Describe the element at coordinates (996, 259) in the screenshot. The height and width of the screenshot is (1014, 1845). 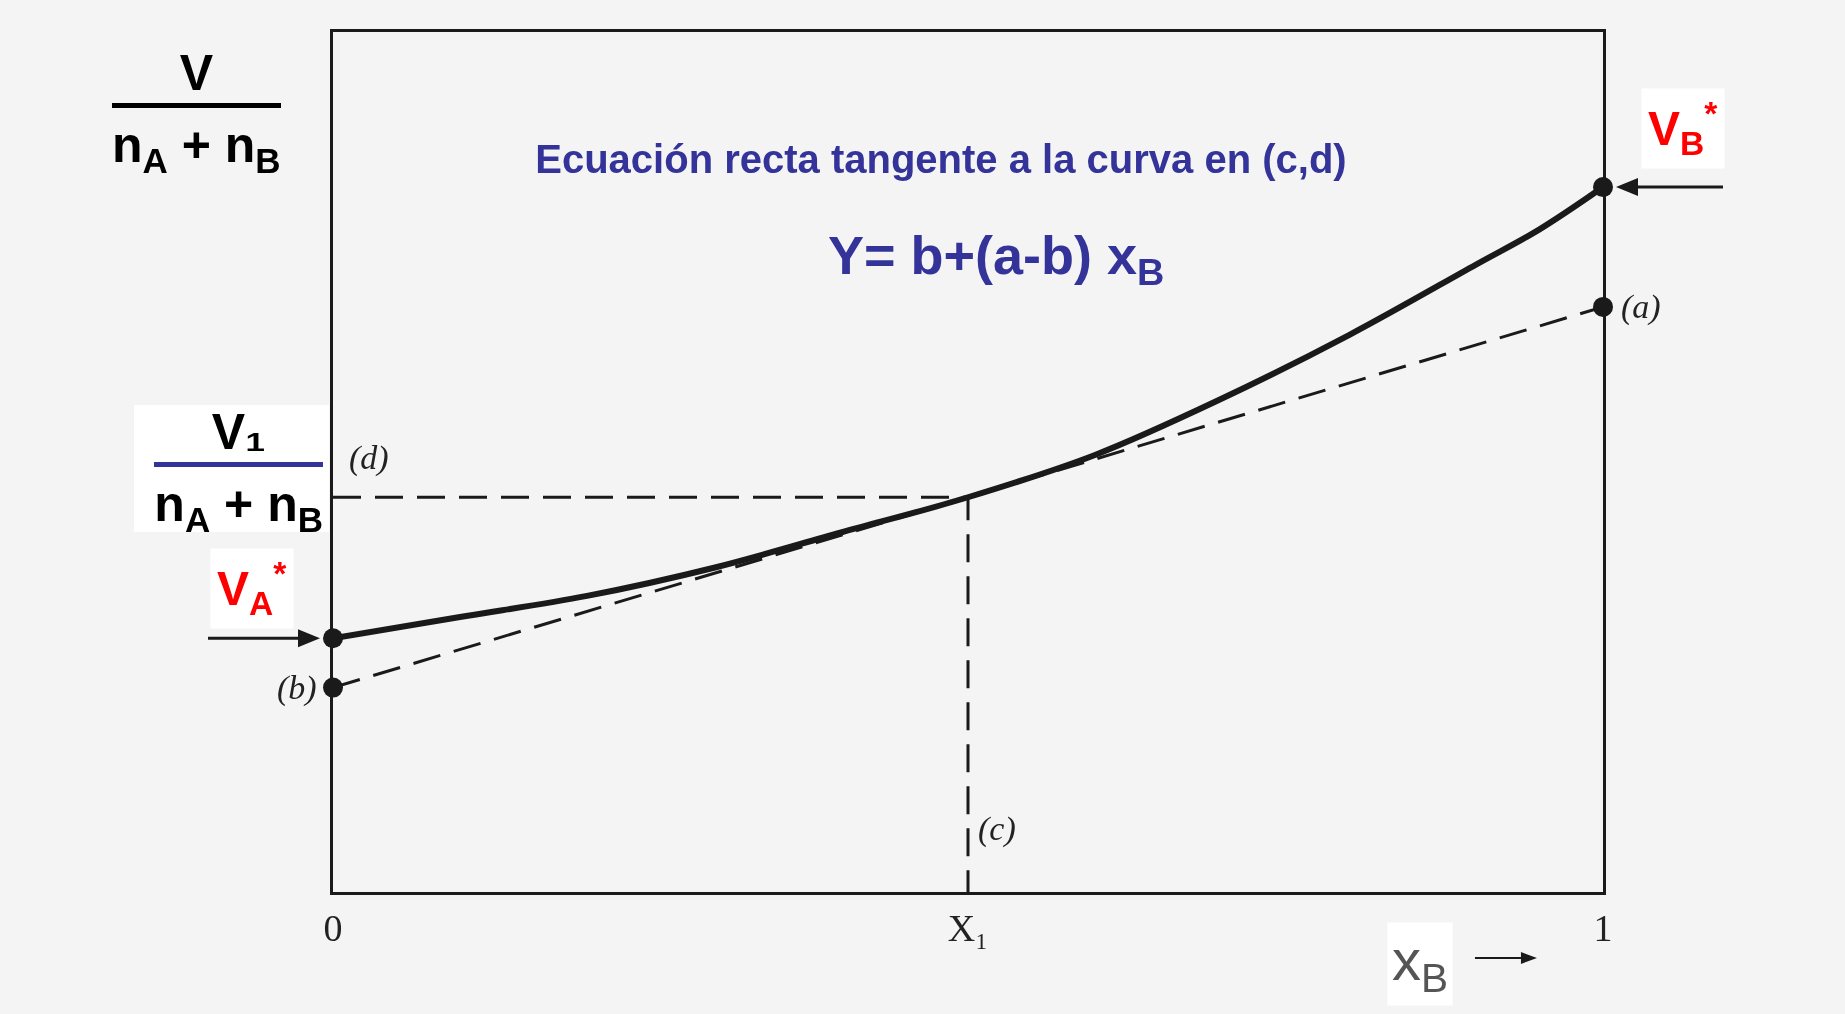
I see `text: Y= b+(a-b) x$_{B}$` at that location.